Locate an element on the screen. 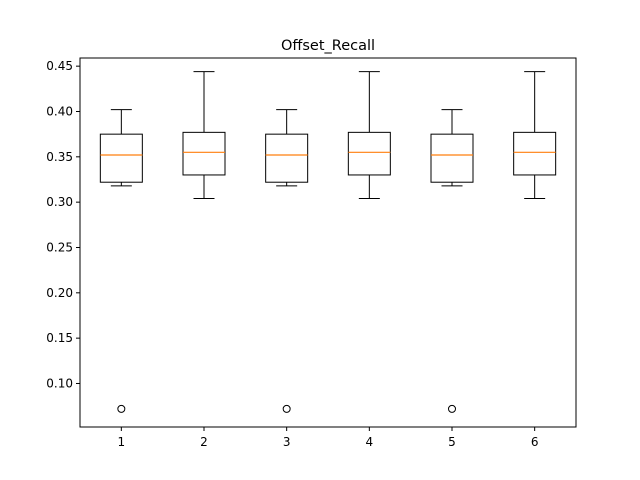 This screenshot has height=480, width=640. x-tick-label: 3 is located at coordinates (287, 442).